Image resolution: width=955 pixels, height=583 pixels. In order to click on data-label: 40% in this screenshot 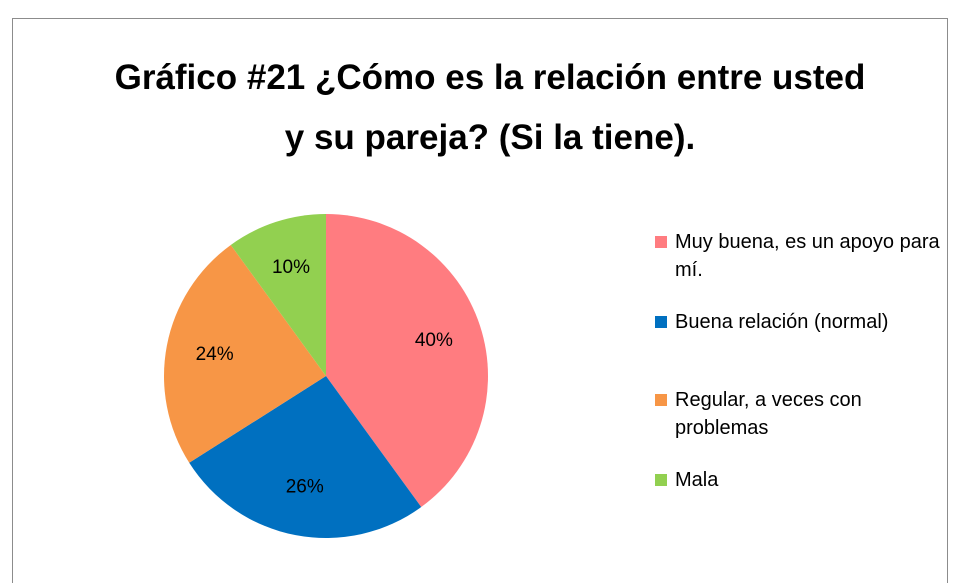, I will do `click(434, 340)`.